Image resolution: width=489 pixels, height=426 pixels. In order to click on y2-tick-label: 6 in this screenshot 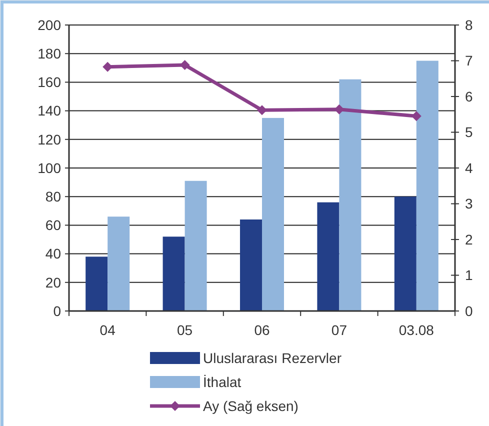, I will do `click(469, 96)`.